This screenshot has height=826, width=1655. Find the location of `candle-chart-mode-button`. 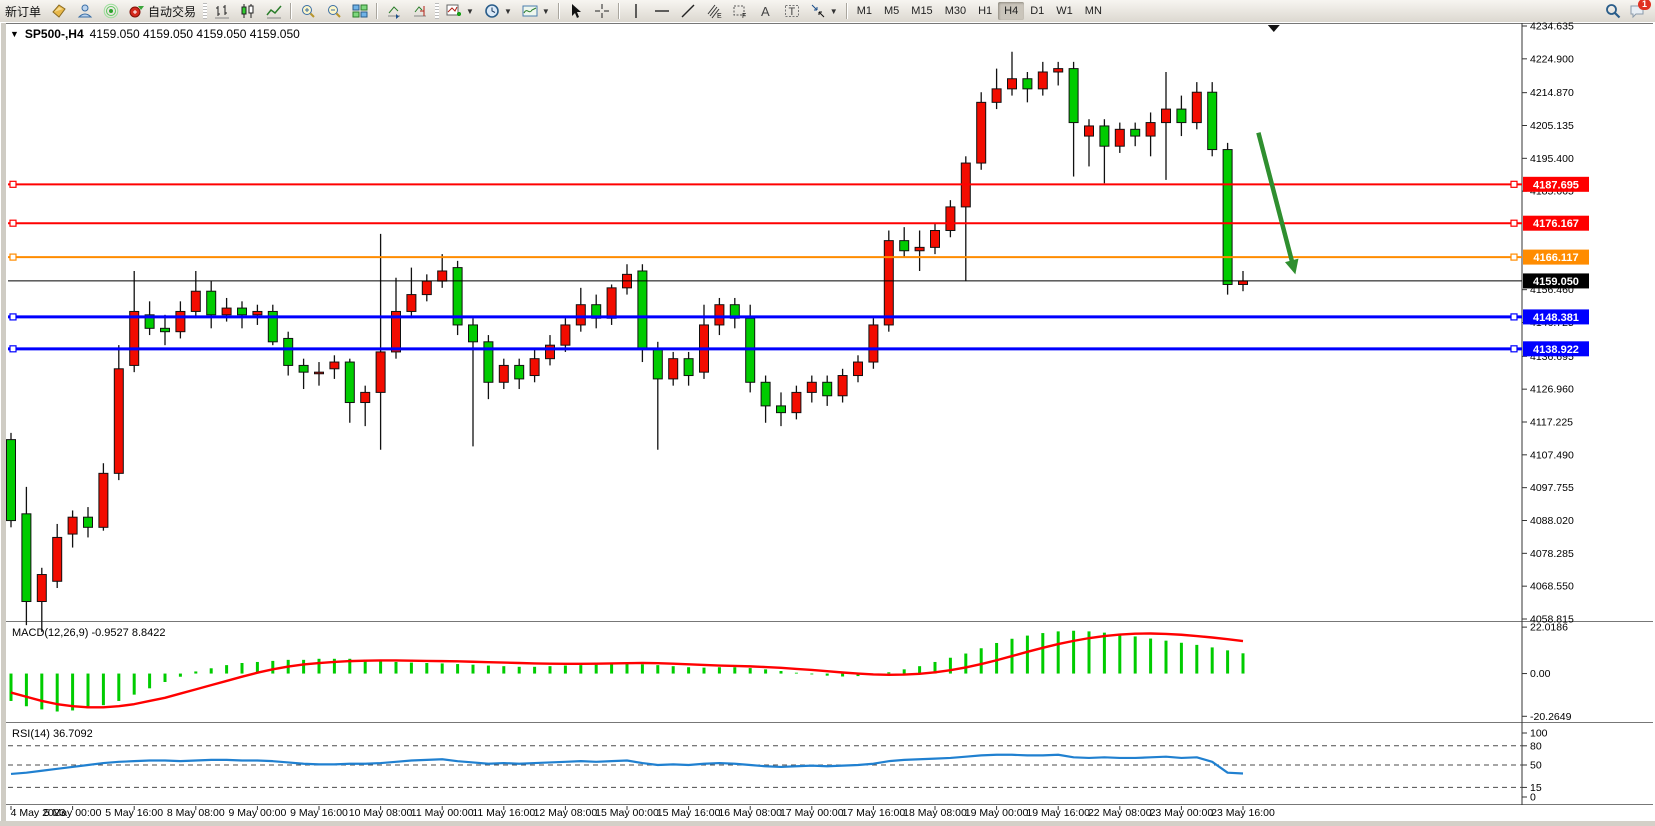

candle-chart-mode-button is located at coordinates (248, 11).